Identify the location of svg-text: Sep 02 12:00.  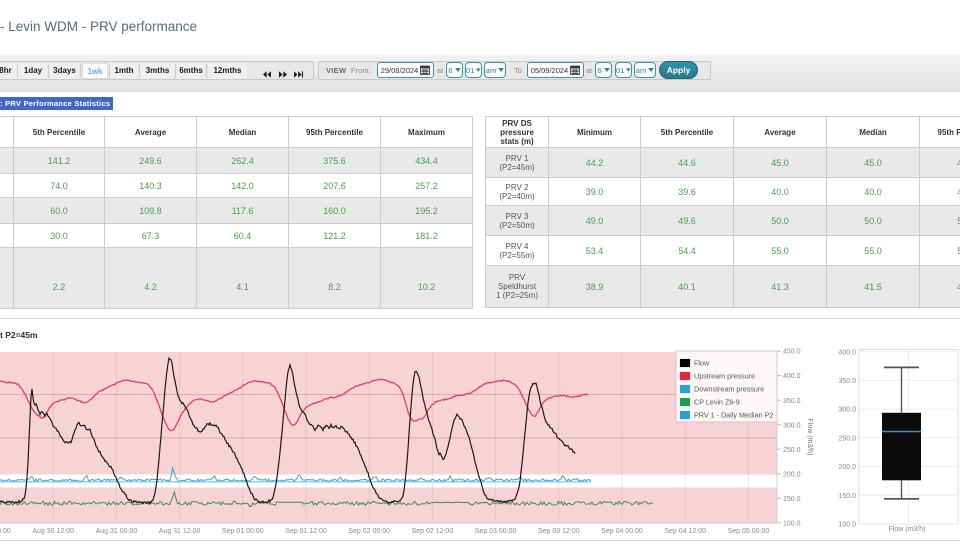
(433, 531).